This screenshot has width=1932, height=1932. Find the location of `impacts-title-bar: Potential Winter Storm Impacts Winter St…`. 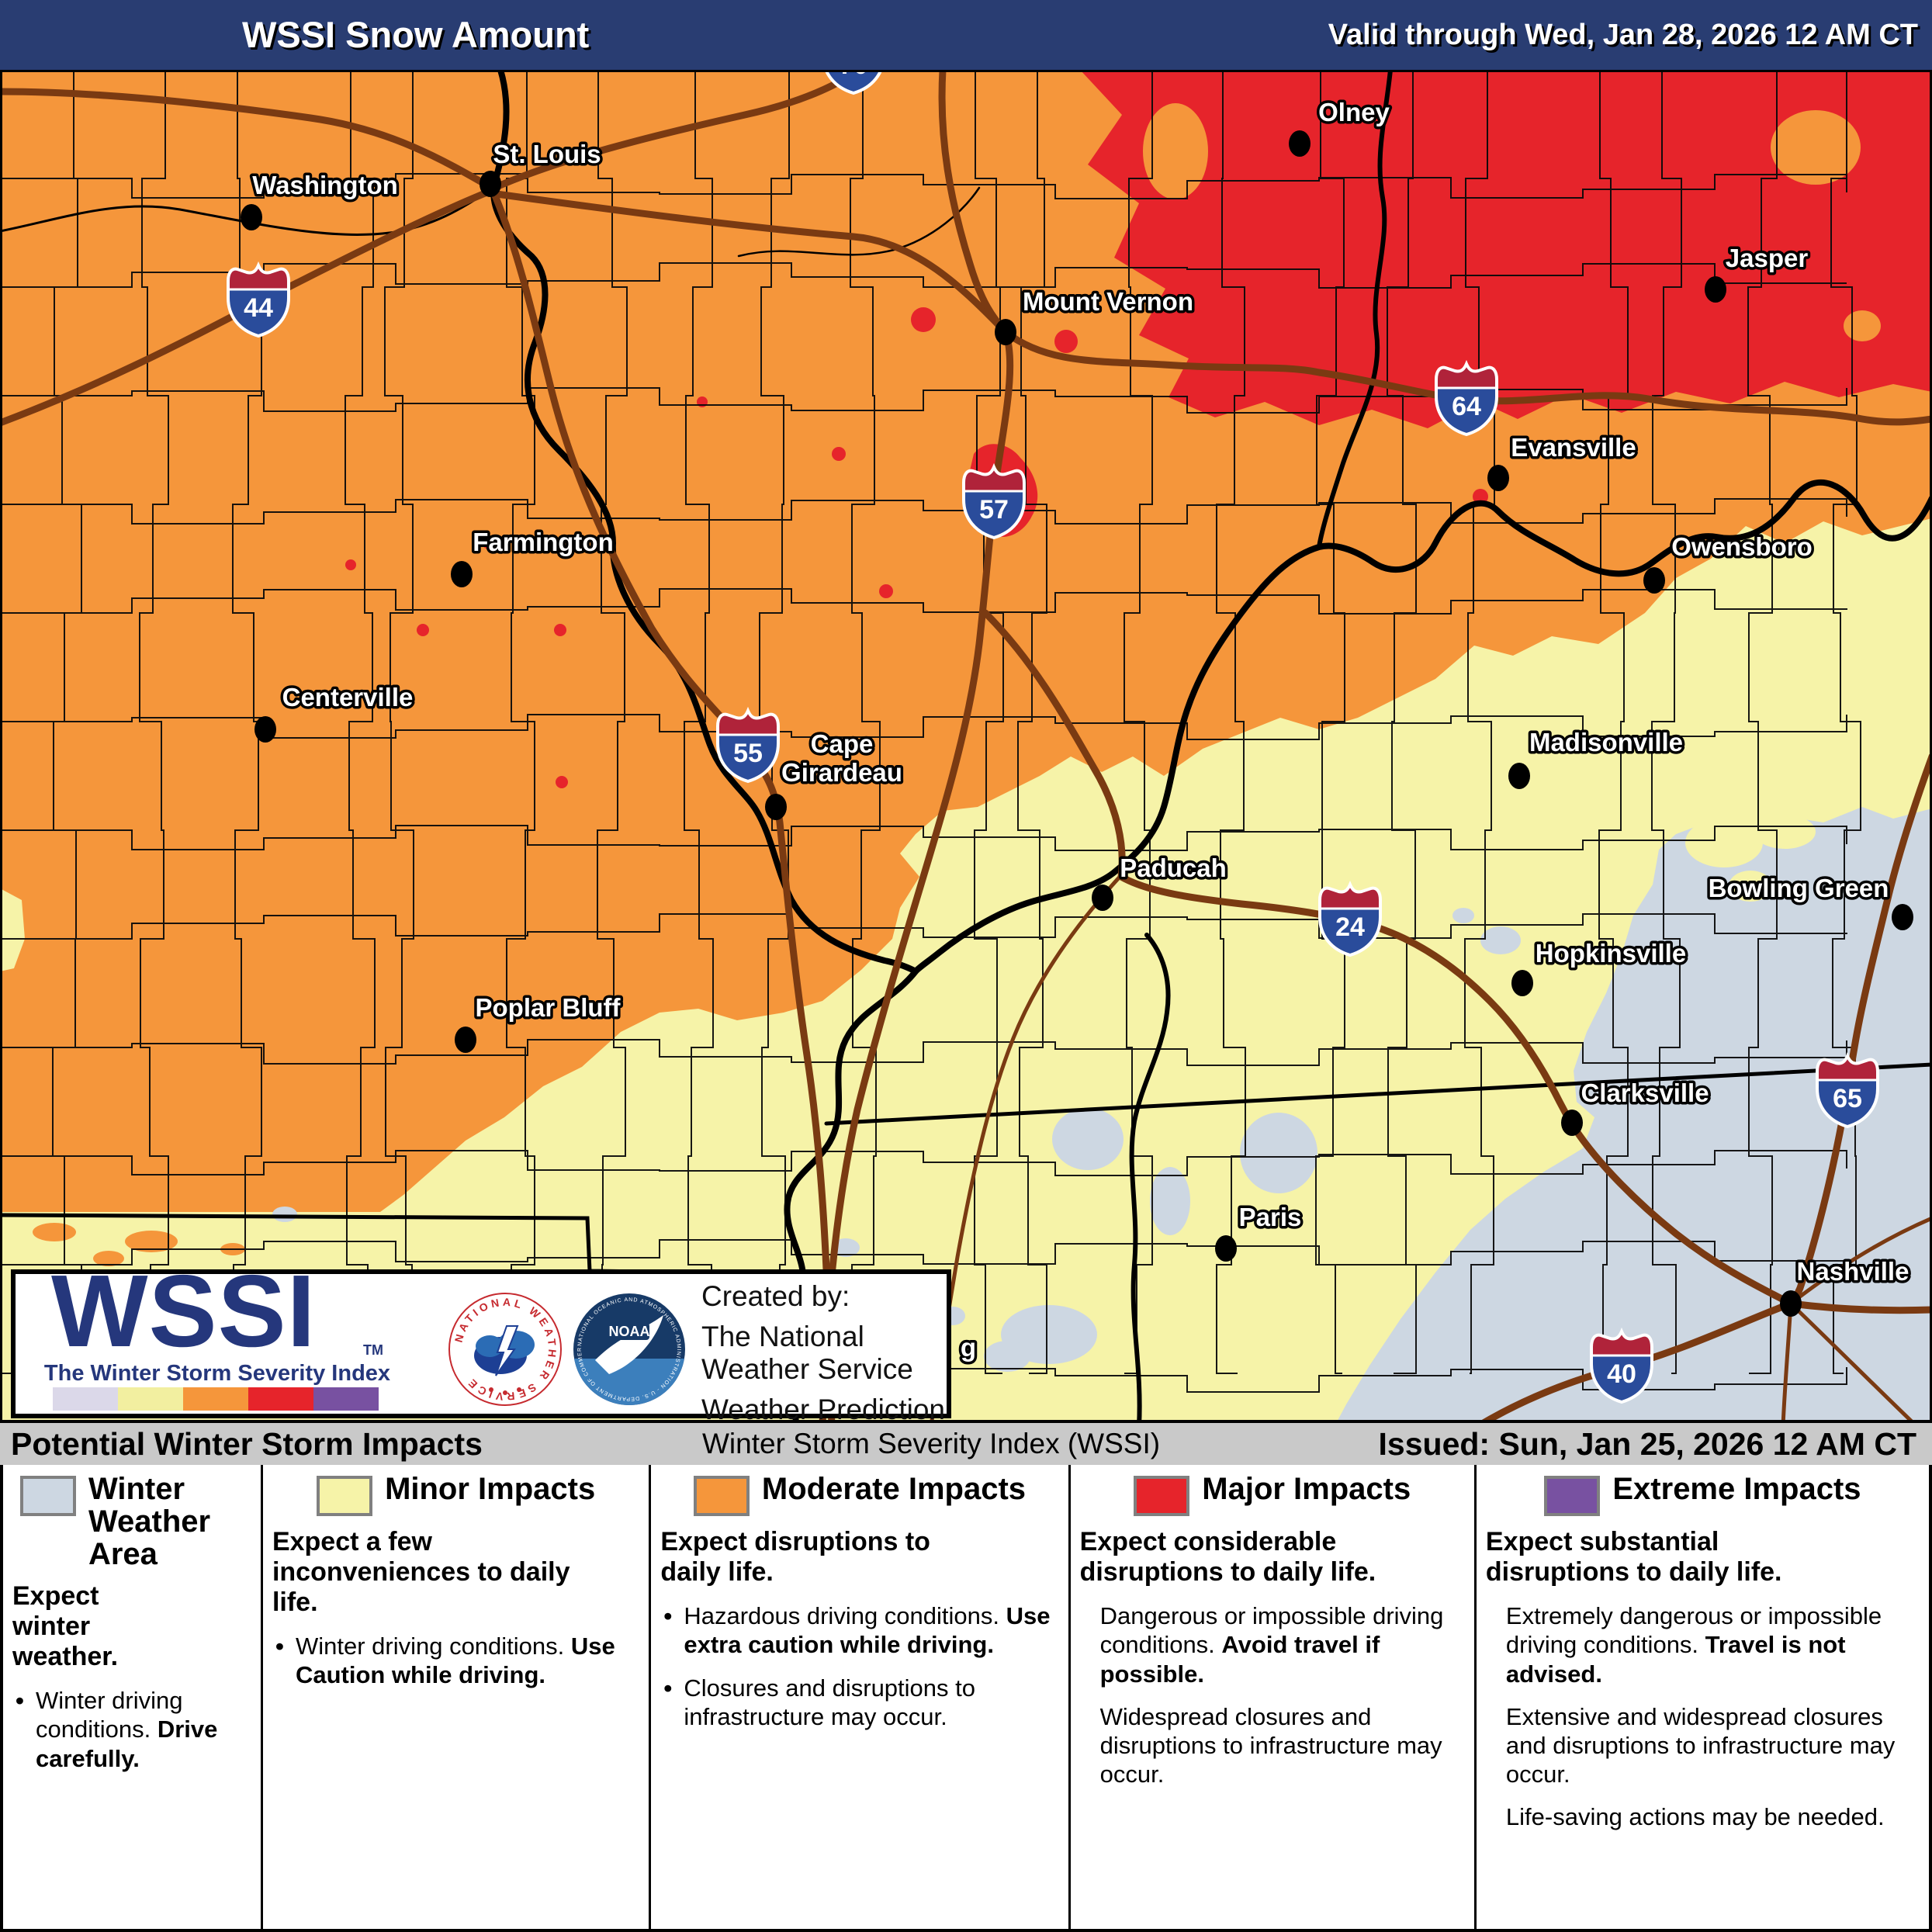

impacts-title-bar: Potential Winter Storm Impacts Winter St… is located at coordinates (966, 1444).